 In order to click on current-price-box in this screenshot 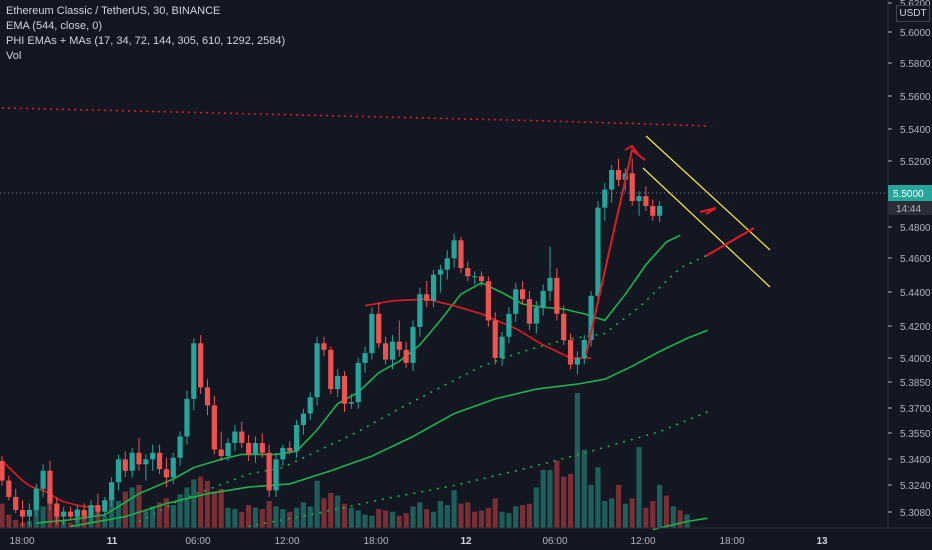, I will do `click(910, 193)`.